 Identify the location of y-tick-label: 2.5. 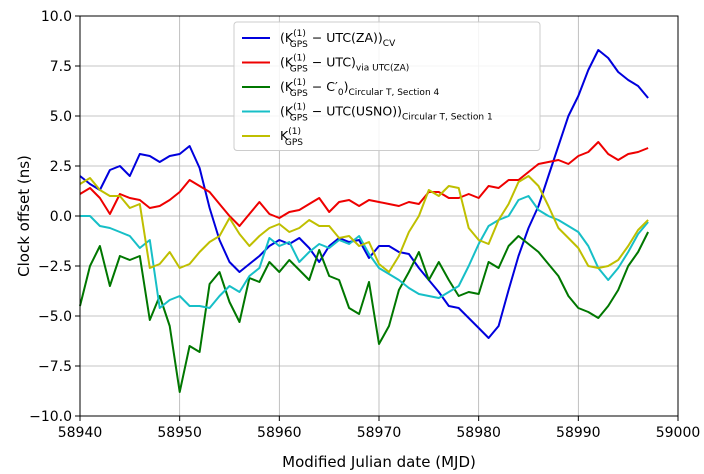
(61, 167).